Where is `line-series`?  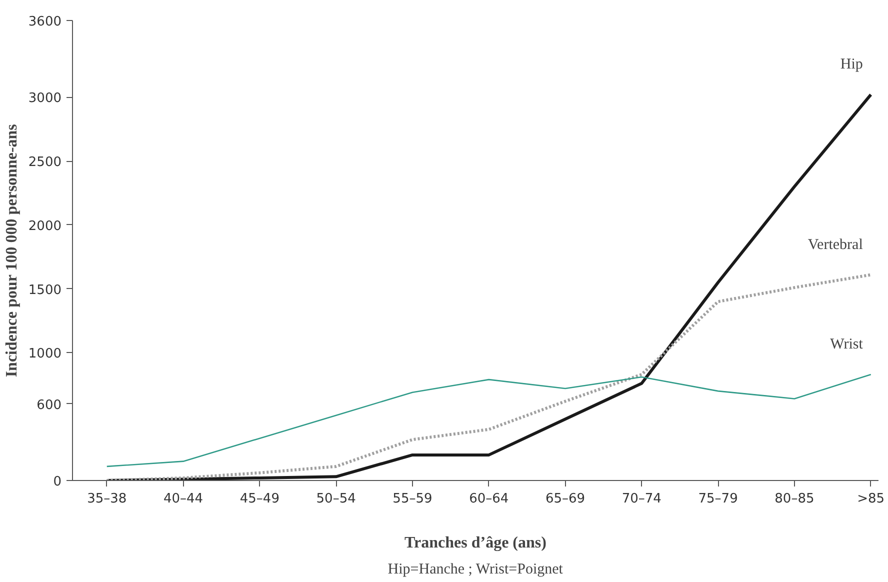 line-series is located at coordinates (489, 421).